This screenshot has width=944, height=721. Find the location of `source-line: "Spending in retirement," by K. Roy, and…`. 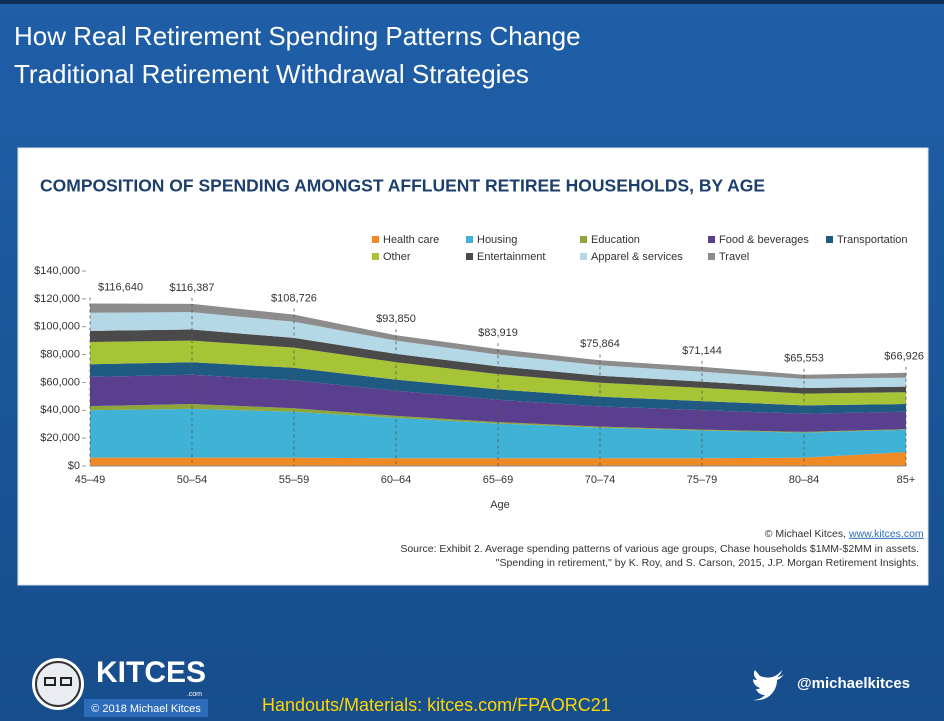

source-line: "Spending in retirement," by K. Roy, and… is located at coordinates (707, 563).